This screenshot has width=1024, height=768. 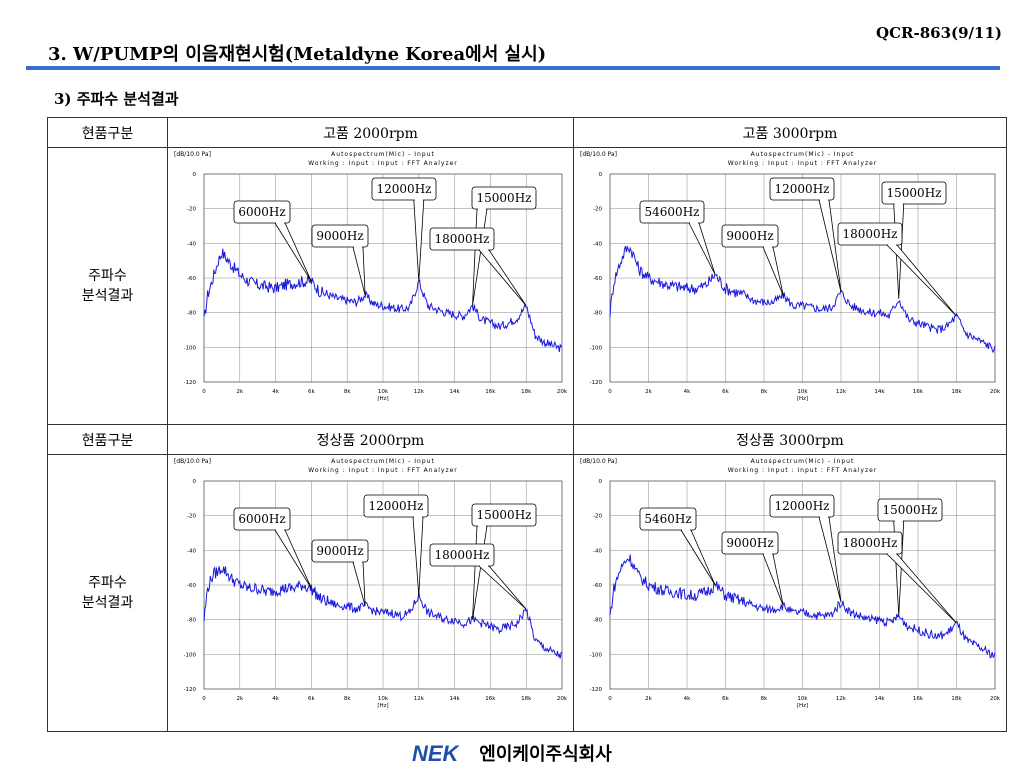 What do you see at coordinates (190, 348) in the screenshot?
I see `y-tick-label: -100` at bounding box center [190, 348].